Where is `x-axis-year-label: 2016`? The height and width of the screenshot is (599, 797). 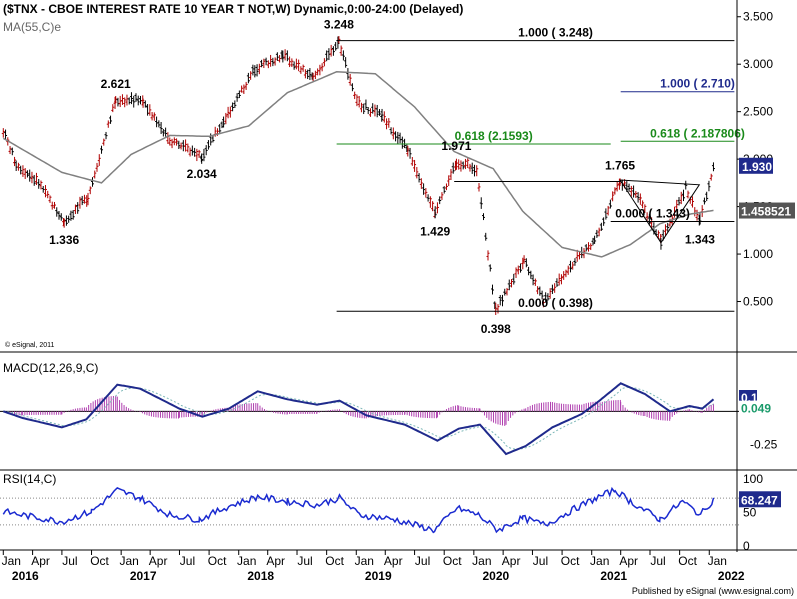
x-axis-year-label: 2016 is located at coordinates (25, 576).